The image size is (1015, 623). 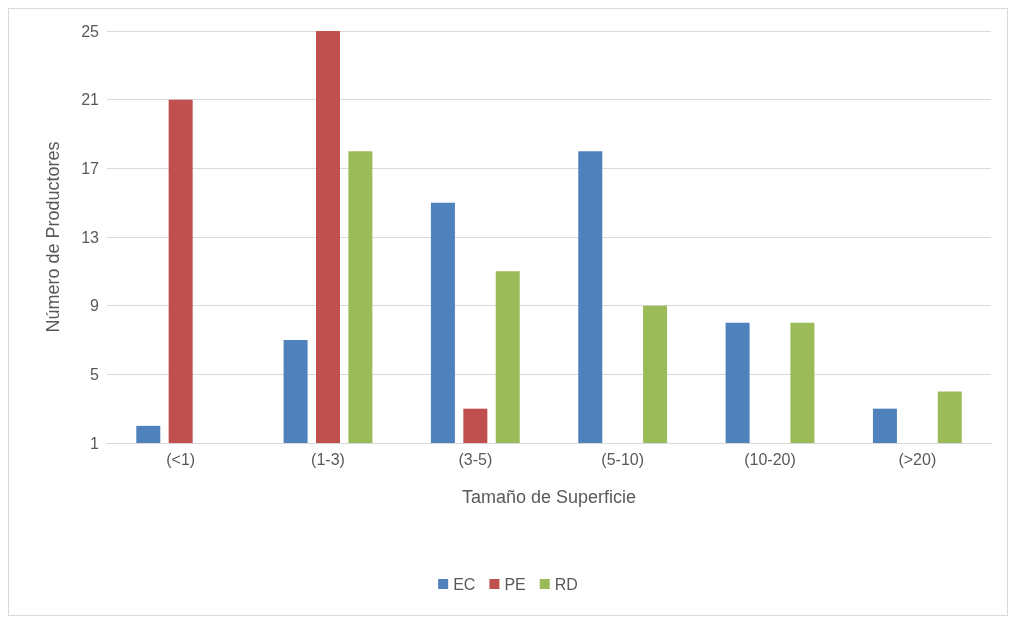 I want to click on x-axis-title: Tamaño de Superficie, so click(x=549, y=497).